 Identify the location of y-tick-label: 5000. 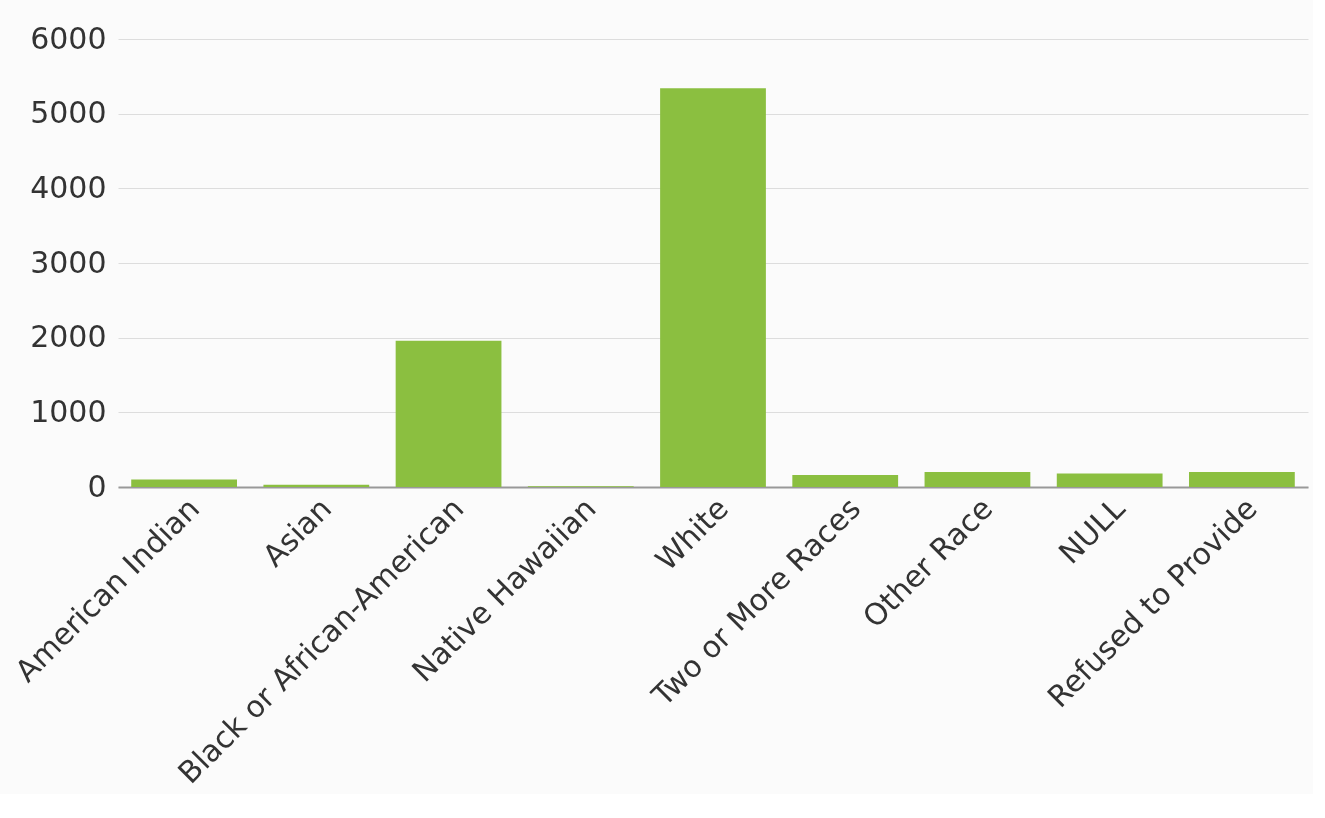
(68, 113).